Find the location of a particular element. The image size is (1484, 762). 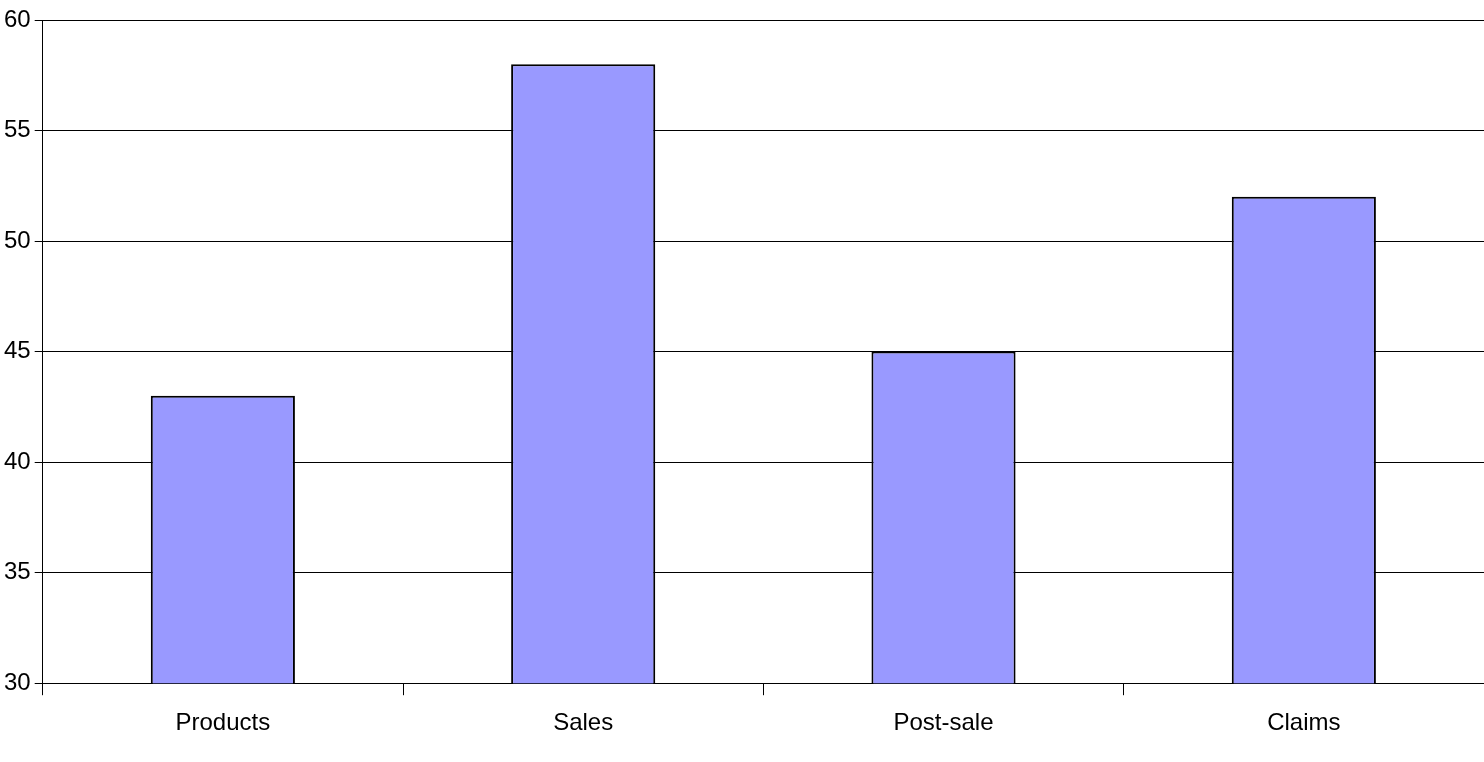

x-tick-label: Claims is located at coordinates (1304, 722).